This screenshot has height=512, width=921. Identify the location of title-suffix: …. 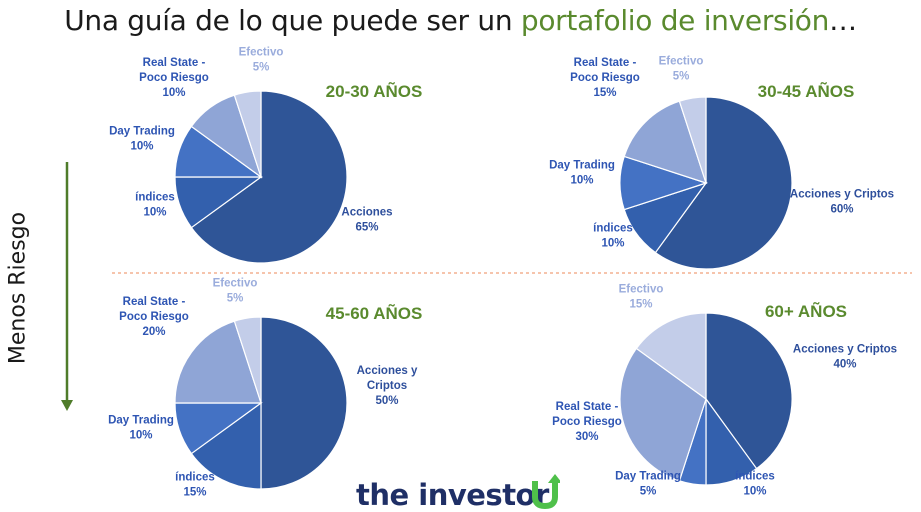
(843, 20).